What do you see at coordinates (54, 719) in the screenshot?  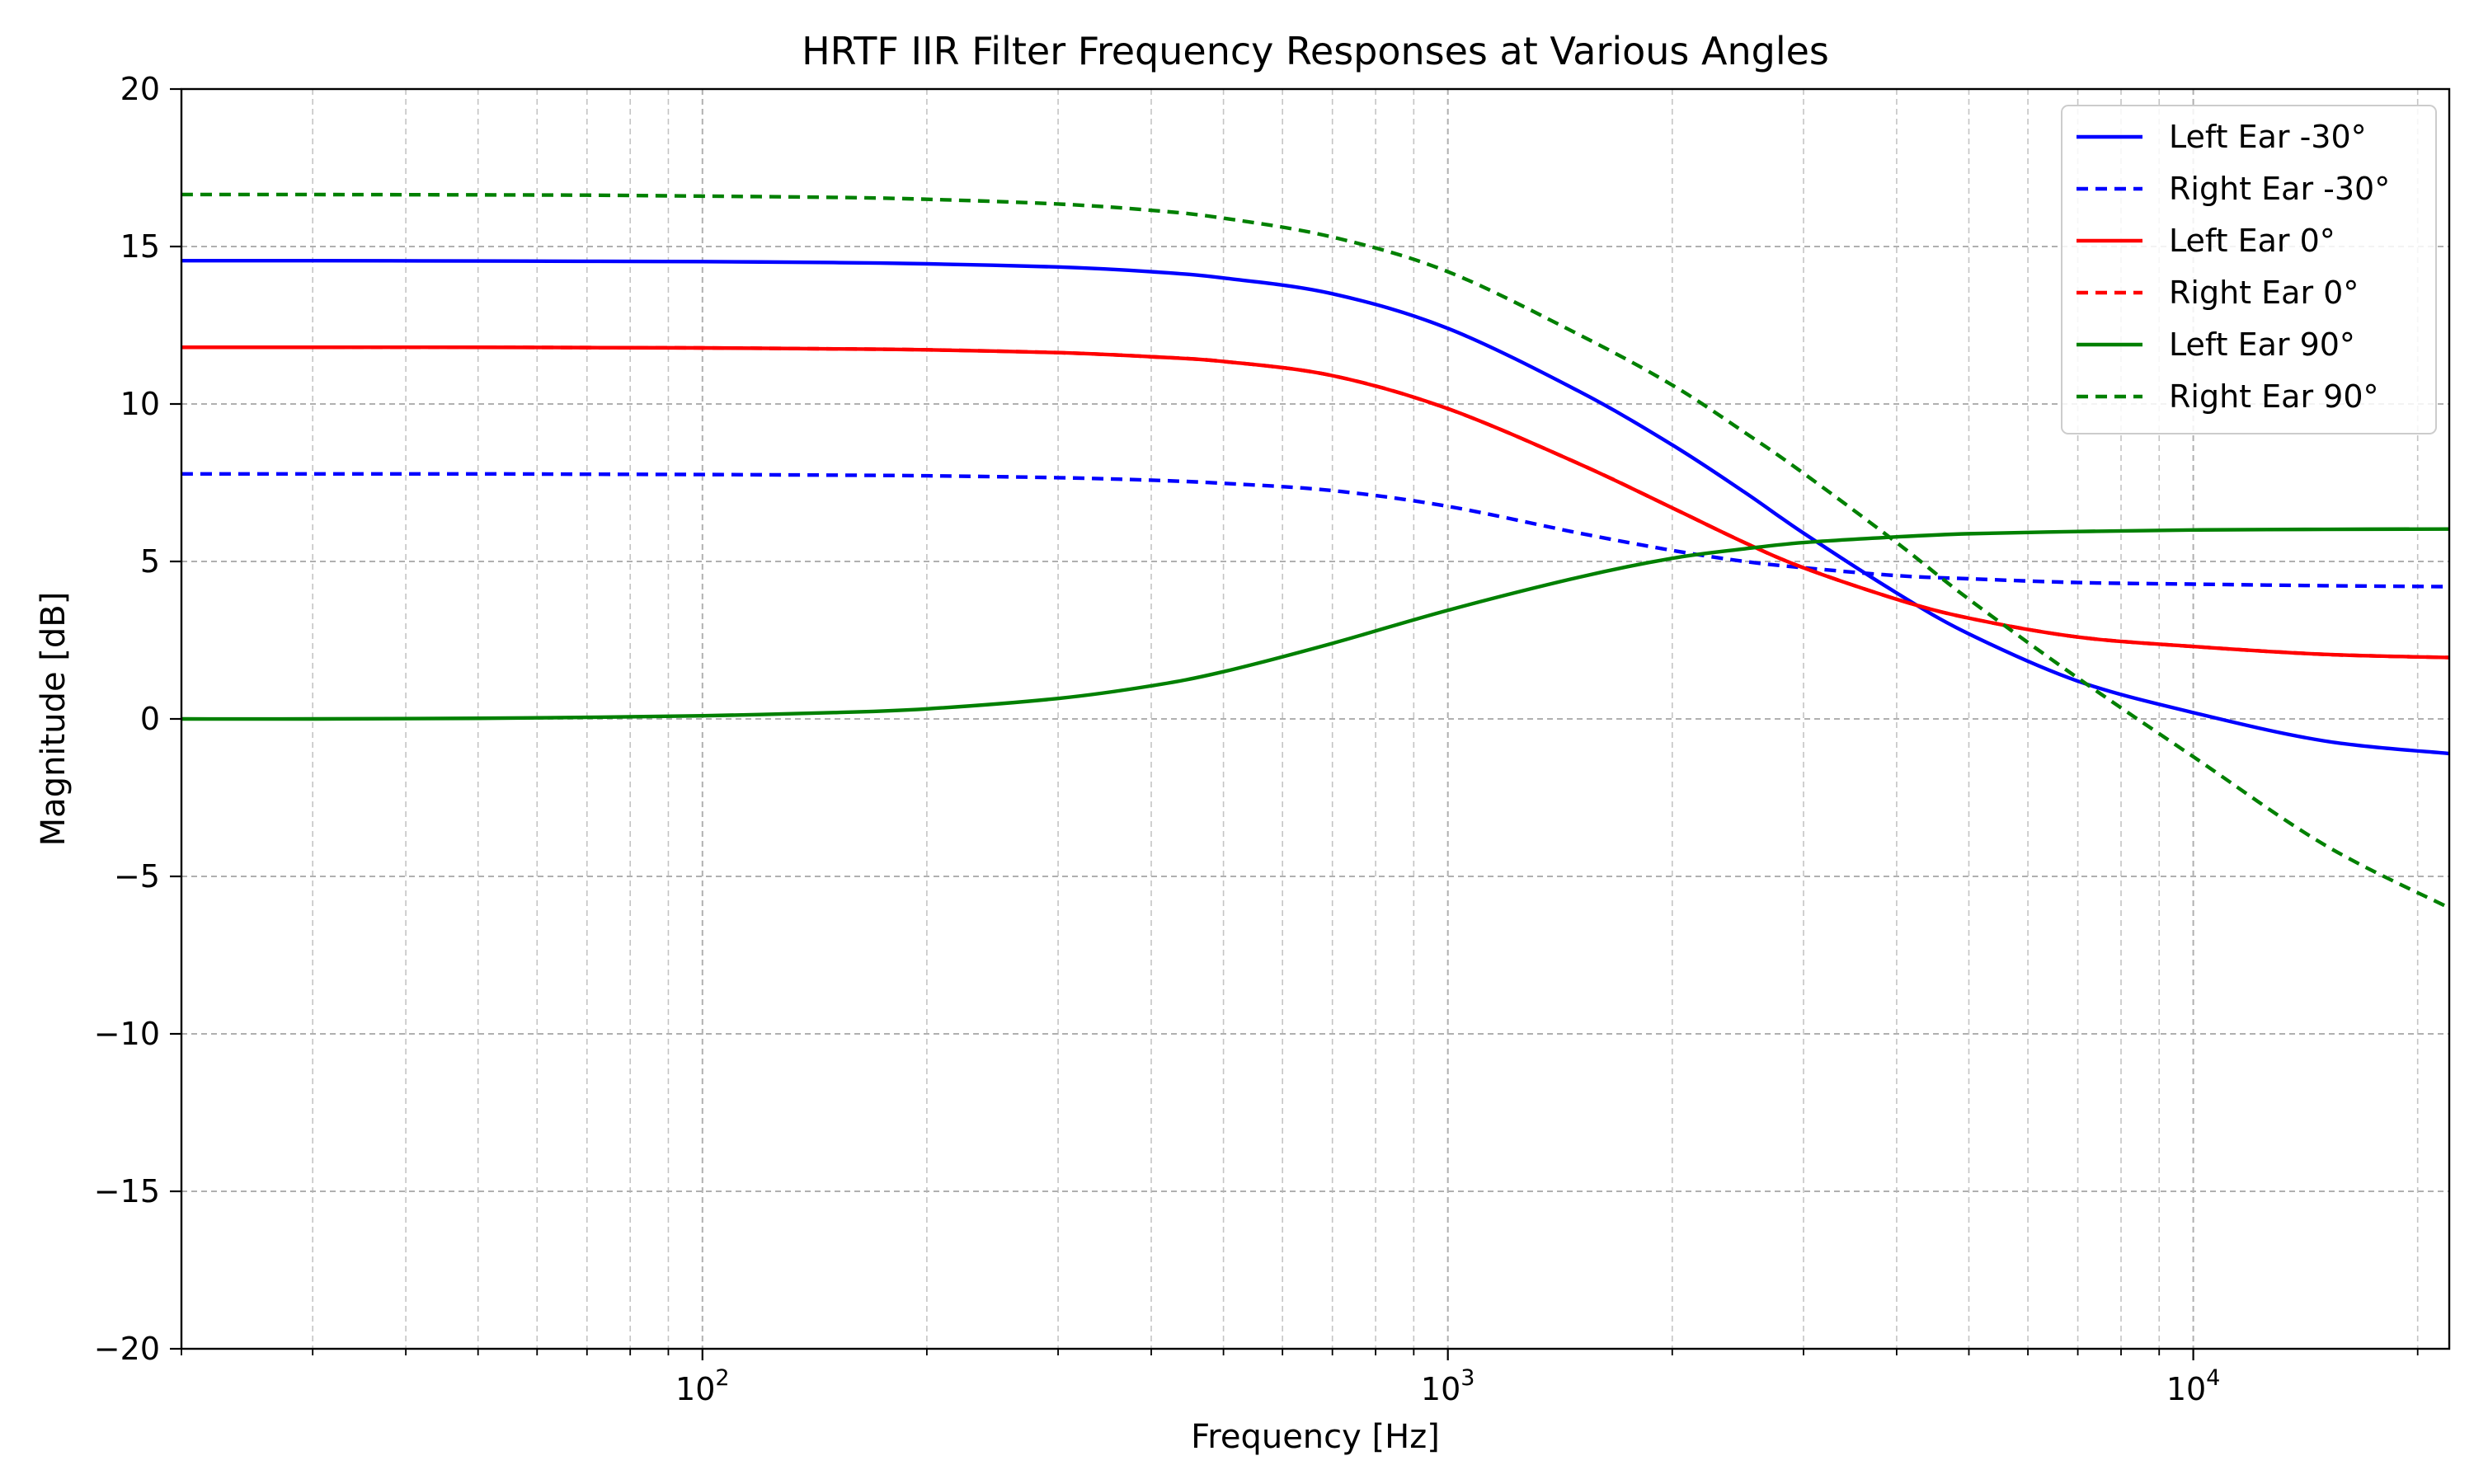 I see `y-axis-label: Magnitude [dB]` at bounding box center [54, 719].